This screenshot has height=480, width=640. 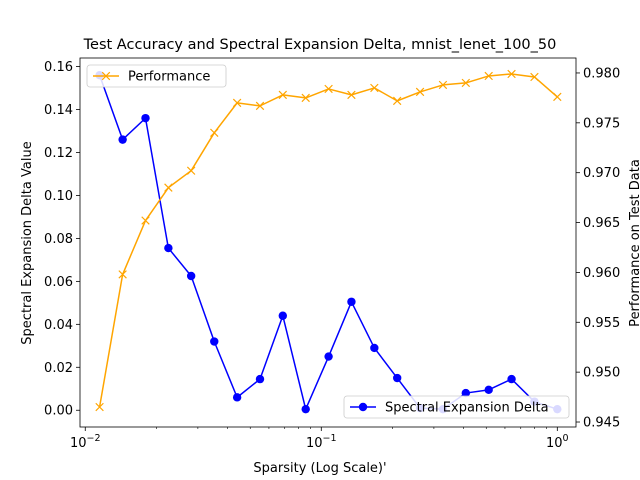 I want to click on legend-label: Performance, so click(x=169, y=77).